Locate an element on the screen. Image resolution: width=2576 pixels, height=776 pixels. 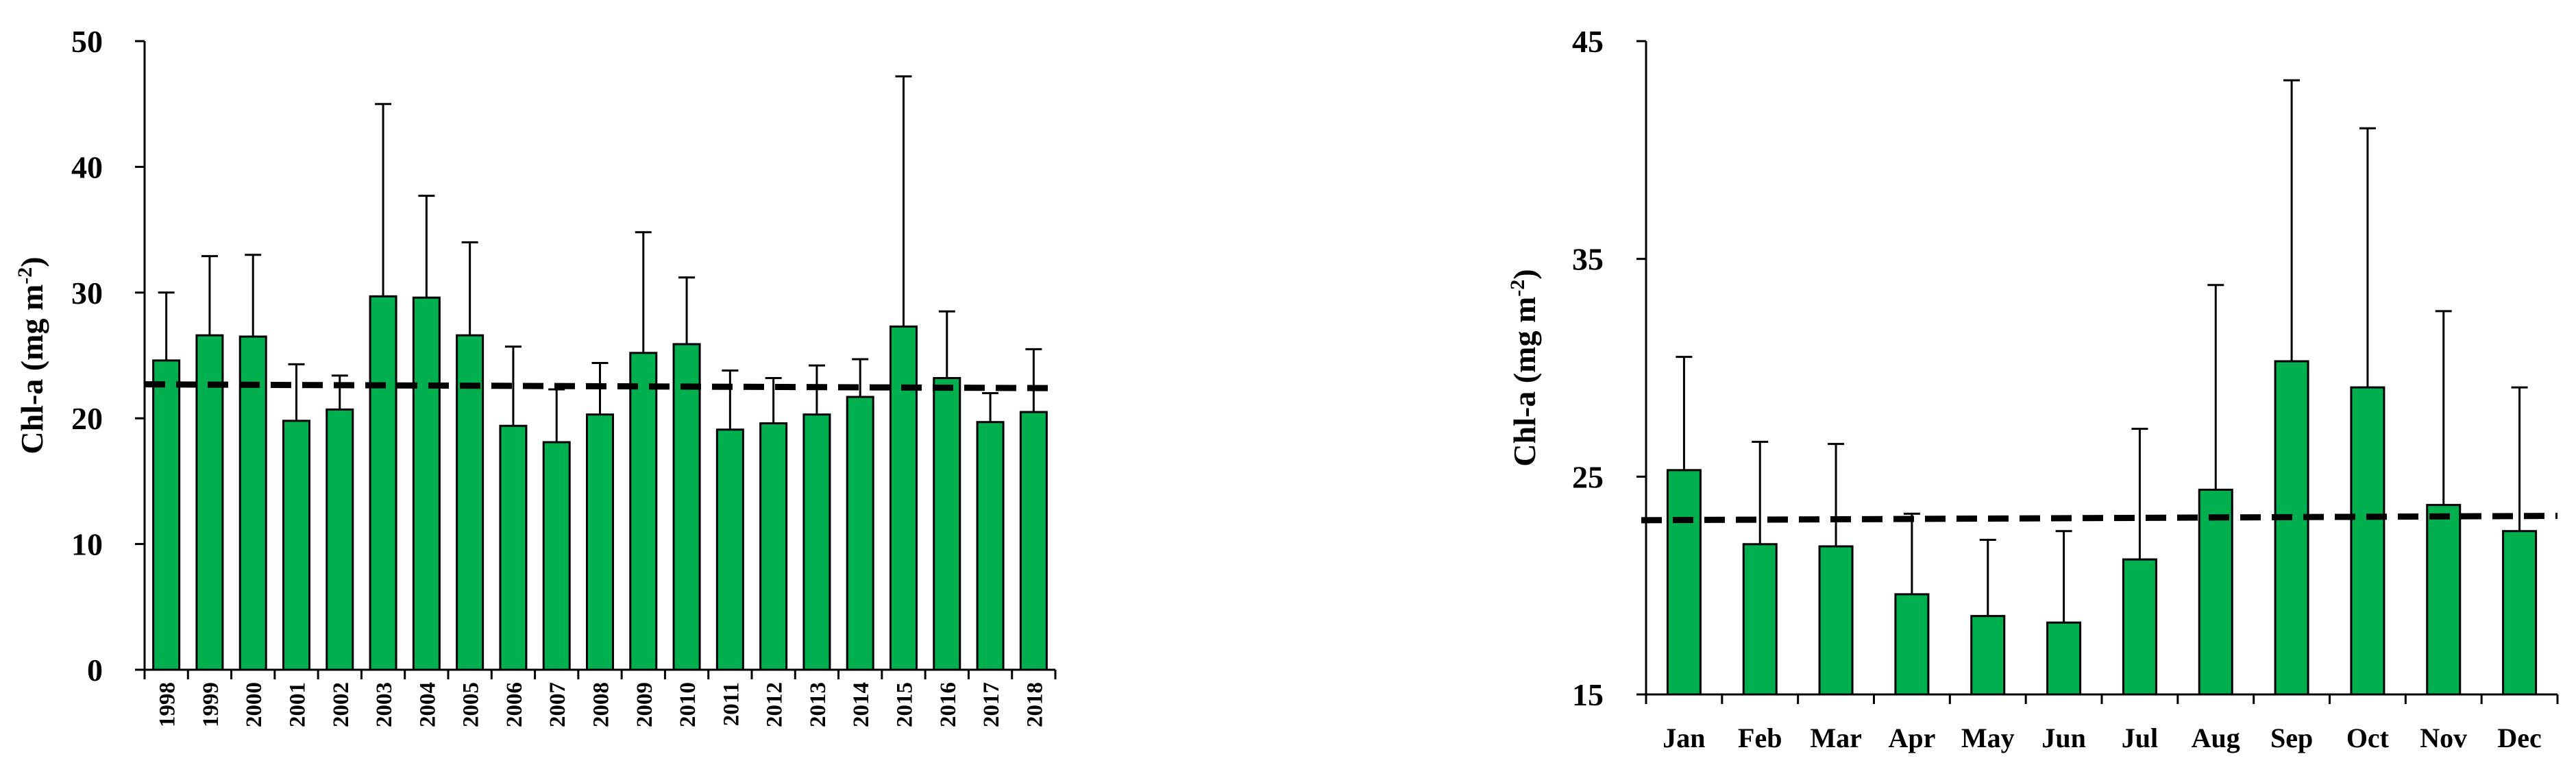
y-tick-label: 45 is located at coordinates (1588, 41).